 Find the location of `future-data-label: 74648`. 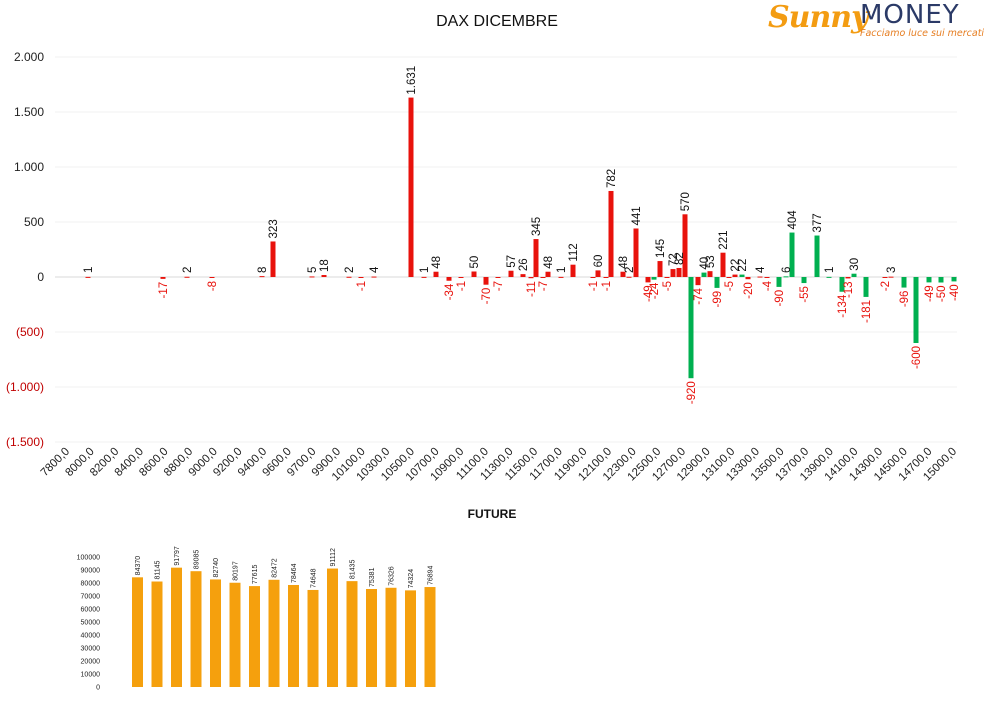

future-data-label: 74648 is located at coordinates (314, 578).